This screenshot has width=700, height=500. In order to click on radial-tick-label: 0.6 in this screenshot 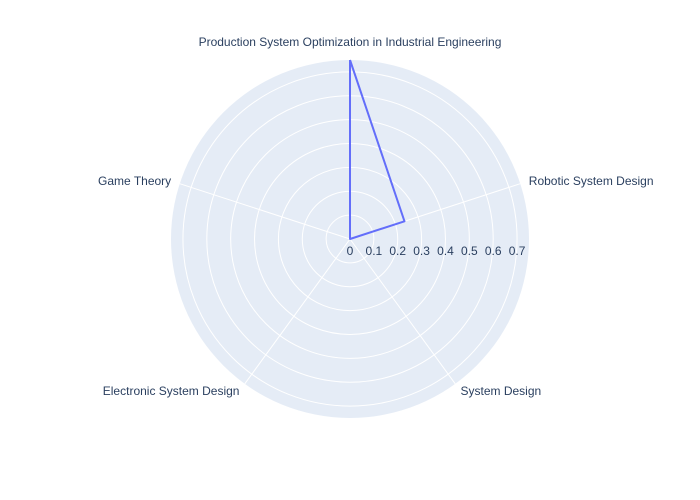, I will do `click(493, 251)`.